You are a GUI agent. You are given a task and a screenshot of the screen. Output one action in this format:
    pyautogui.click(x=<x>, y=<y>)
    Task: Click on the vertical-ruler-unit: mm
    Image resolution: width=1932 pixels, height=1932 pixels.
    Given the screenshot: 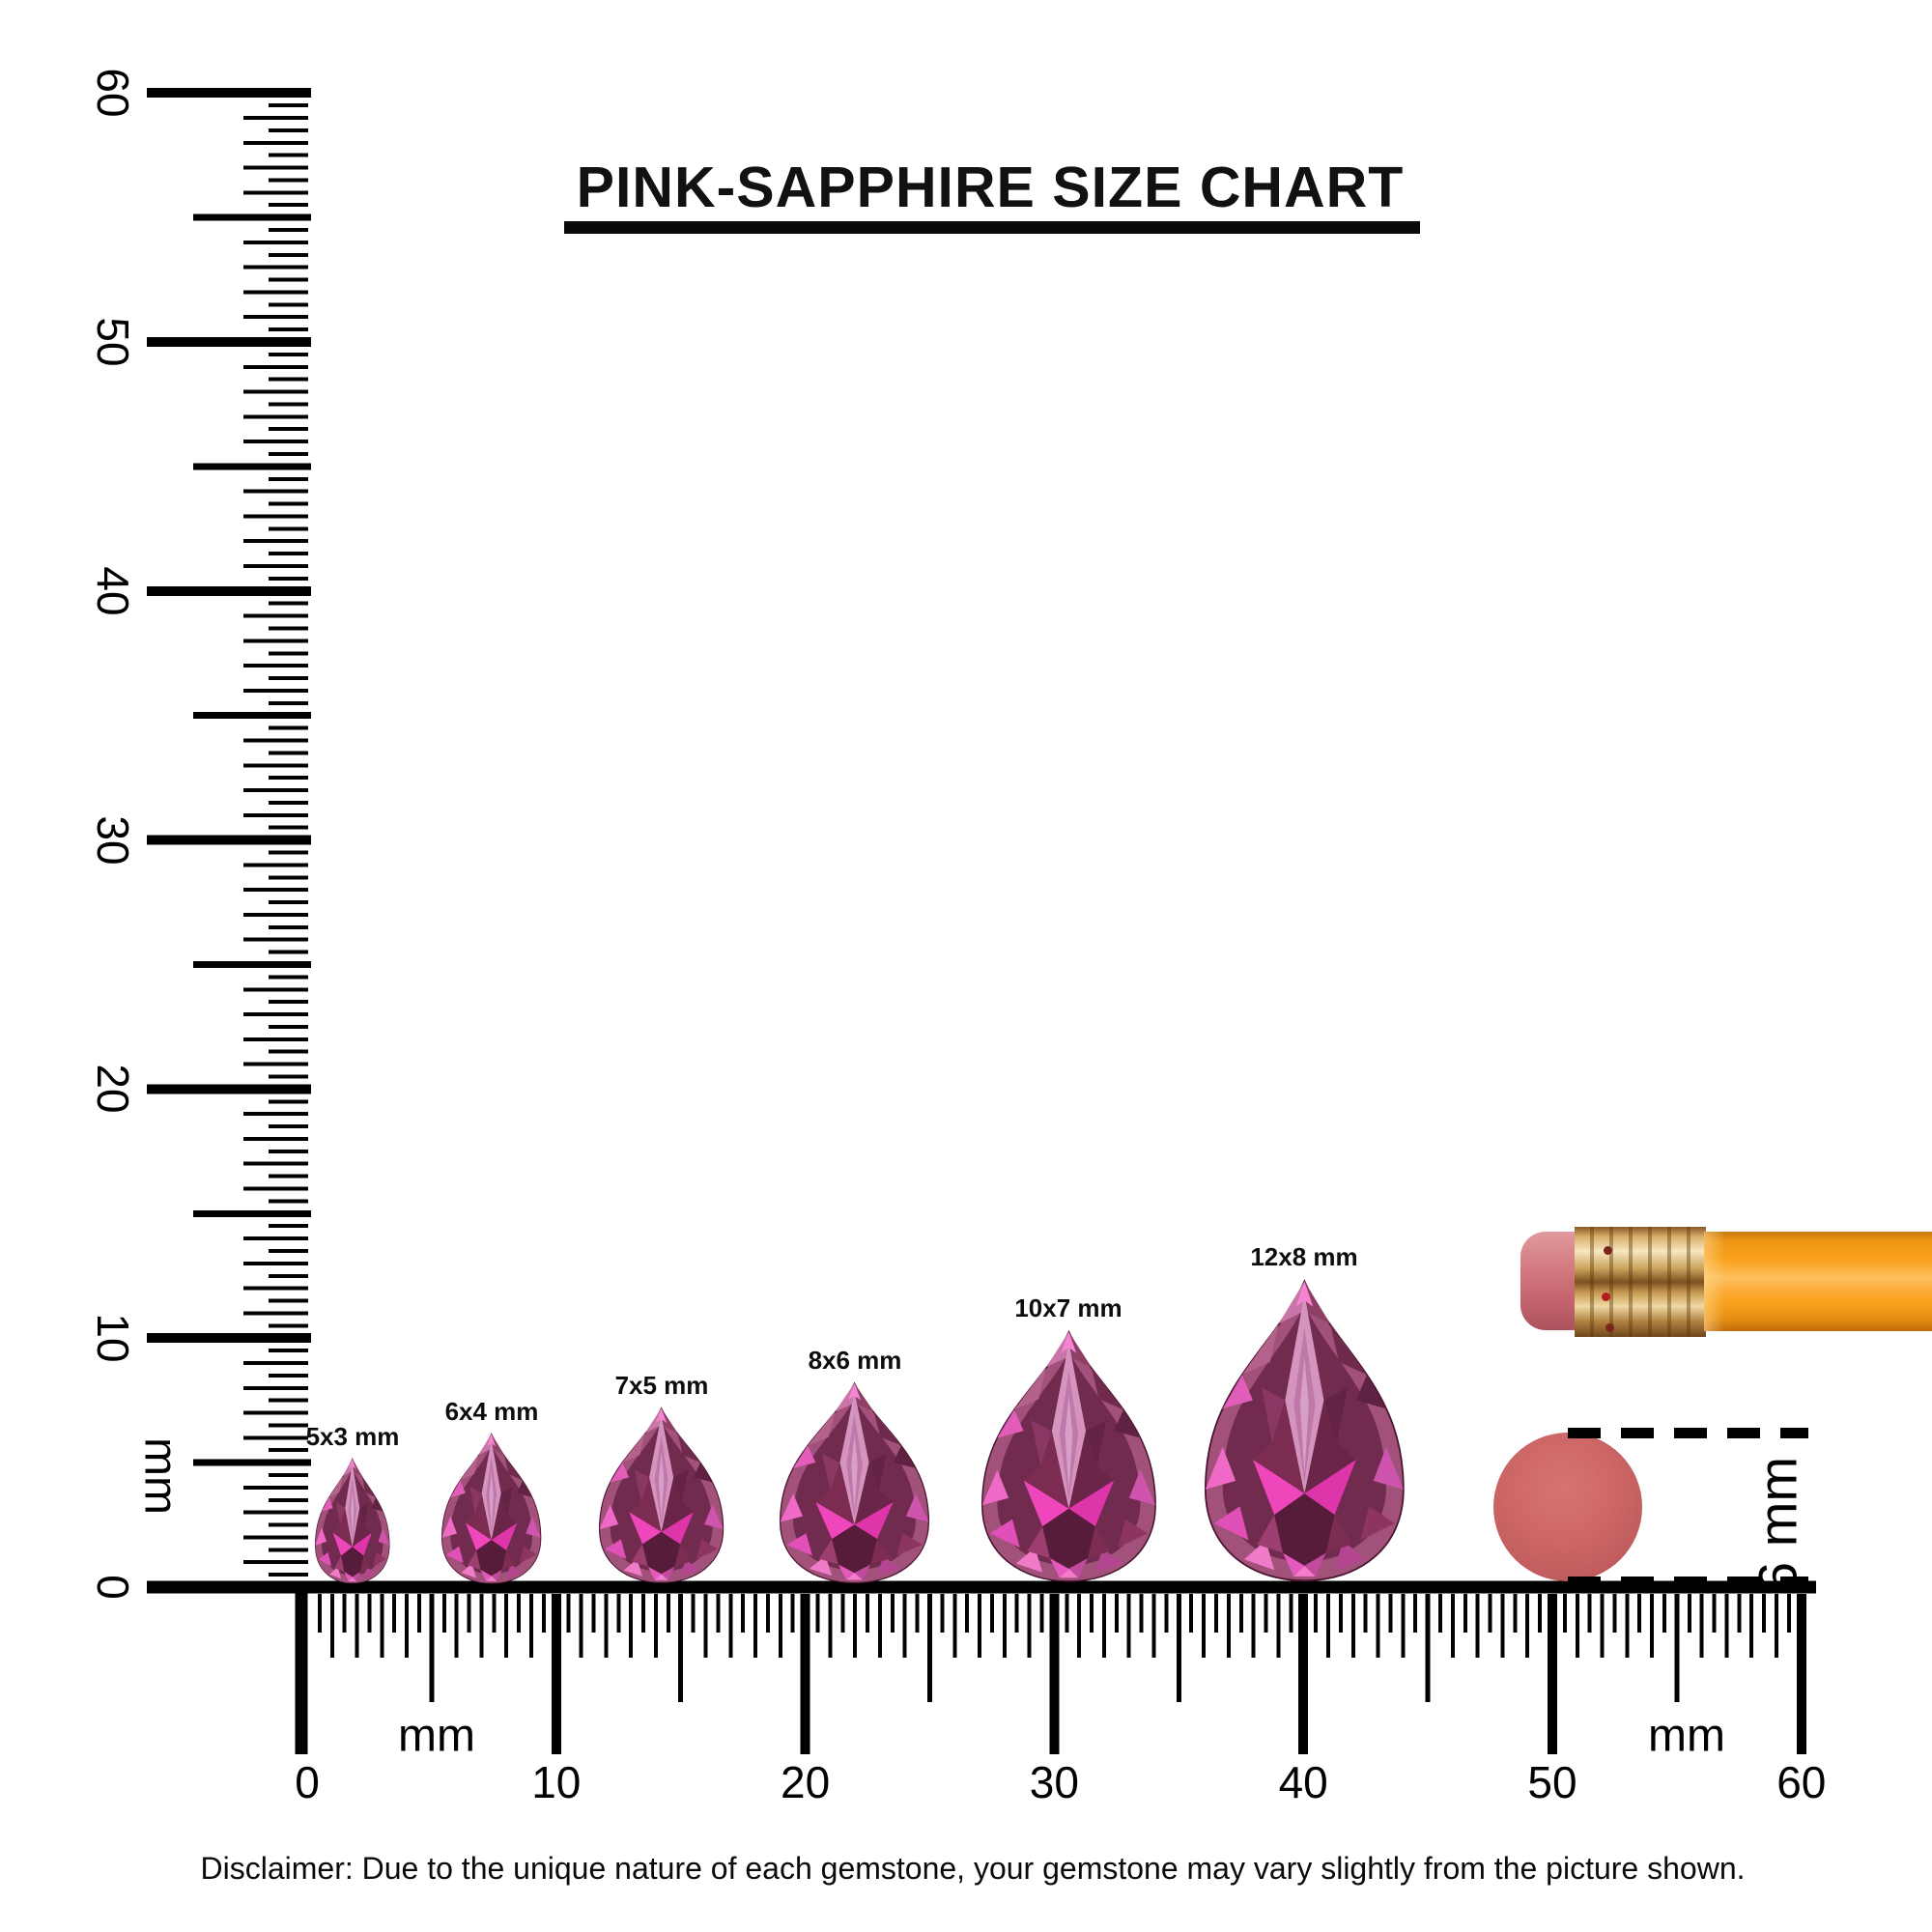 What is the action you would take?
    pyautogui.click(x=160, y=1476)
    